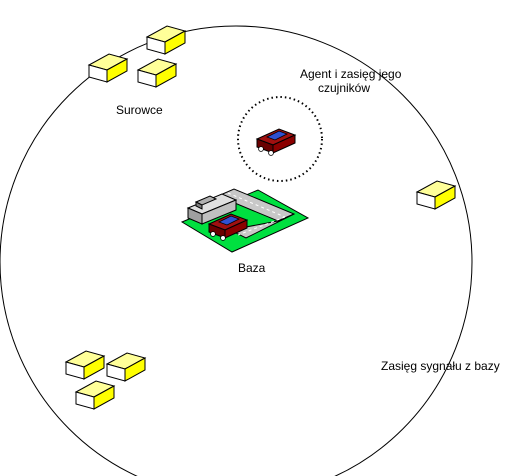 The width and height of the screenshot is (516, 476). I want to click on sensor-range-circle, so click(280, 139).